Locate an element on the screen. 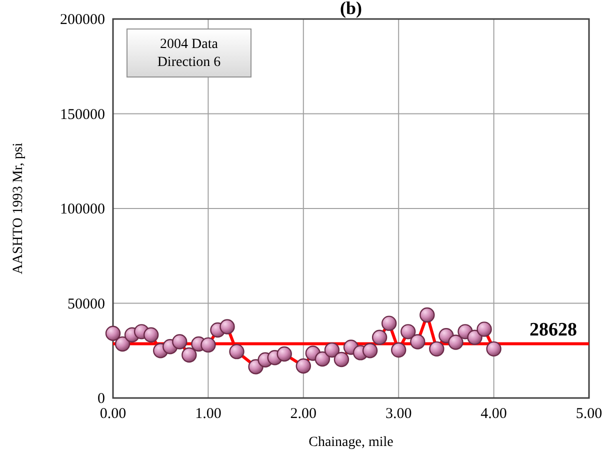 Image resolution: width=609 pixels, height=462 pixels. chart-title: (b) is located at coordinates (351, 9).